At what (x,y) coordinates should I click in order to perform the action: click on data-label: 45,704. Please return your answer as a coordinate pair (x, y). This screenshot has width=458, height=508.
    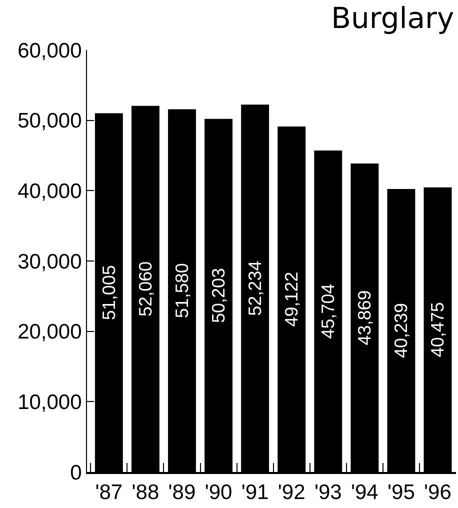
    Looking at the image, I should click on (328, 311).